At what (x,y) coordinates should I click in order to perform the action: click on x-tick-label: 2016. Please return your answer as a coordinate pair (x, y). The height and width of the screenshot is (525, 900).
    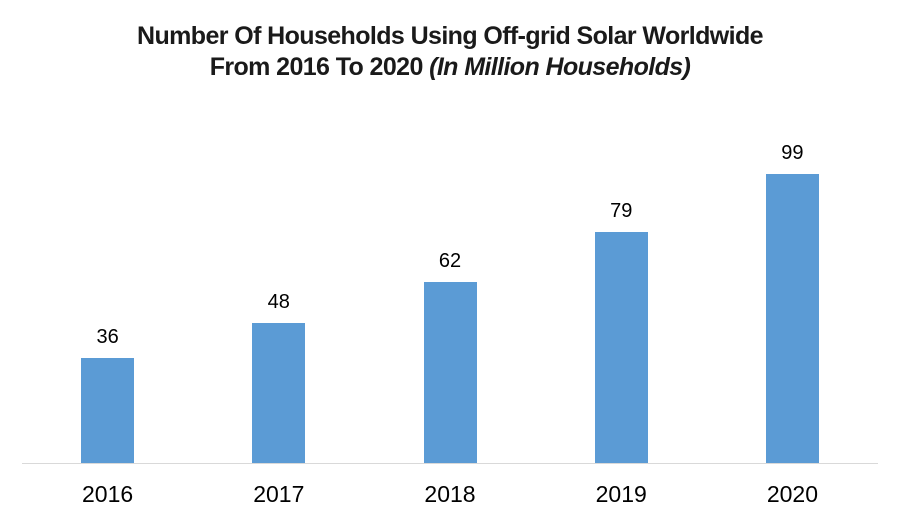
    Looking at the image, I should click on (108, 494).